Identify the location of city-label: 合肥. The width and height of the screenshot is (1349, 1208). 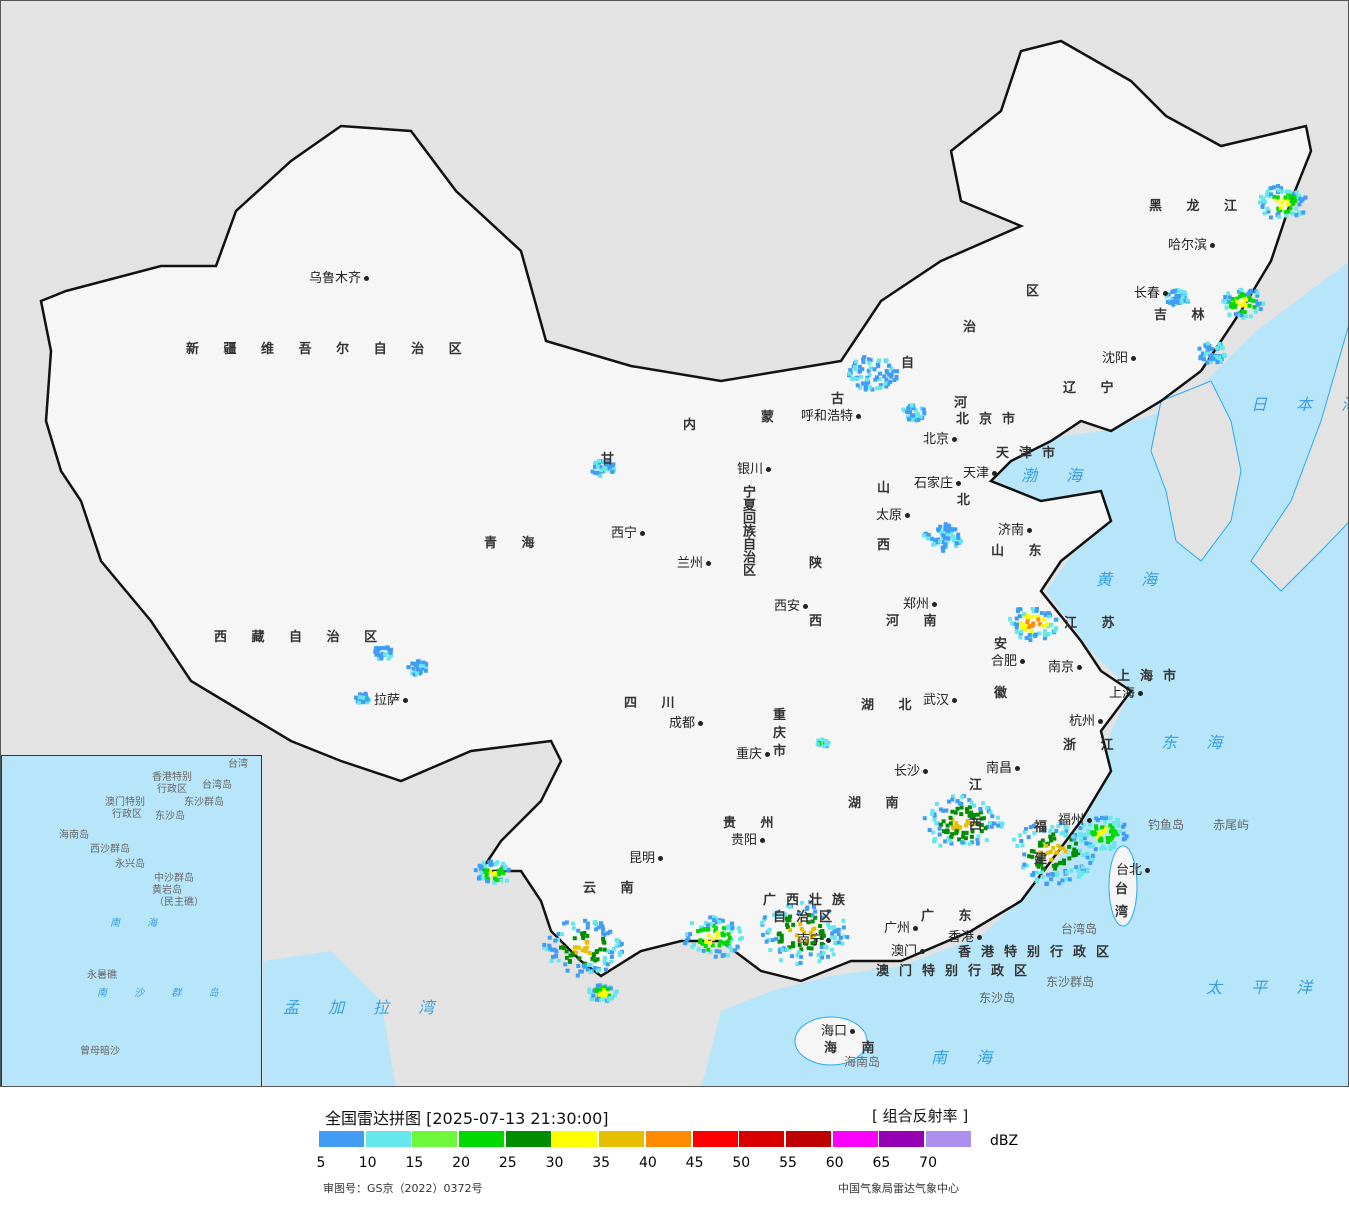
(1008, 661).